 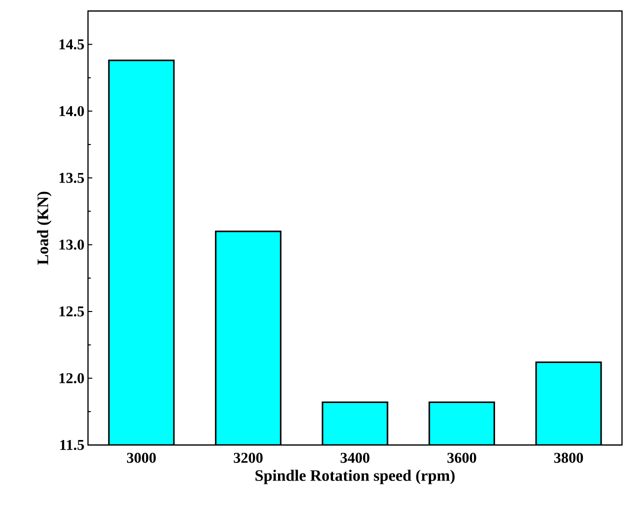 What do you see at coordinates (72, 378) in the screenshot?
I see `y-tick-label: 12.0` at bounding box center [72, 378].